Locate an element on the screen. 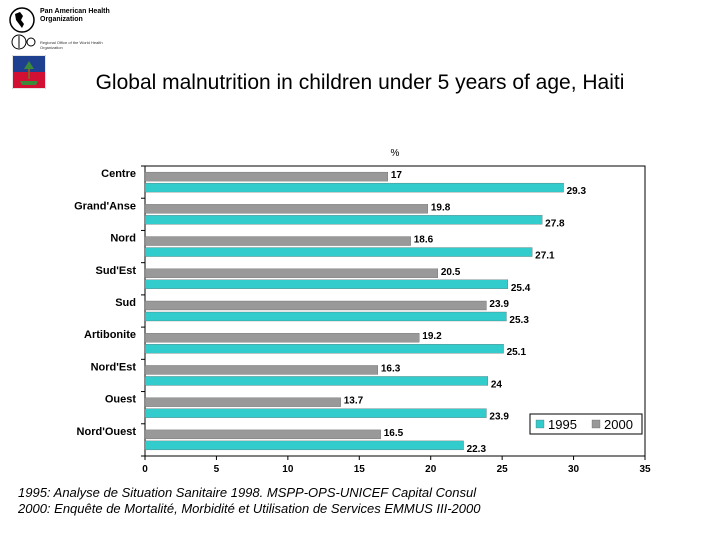  org-name: Pan American Health Organization is located at coordinates (75, 15).